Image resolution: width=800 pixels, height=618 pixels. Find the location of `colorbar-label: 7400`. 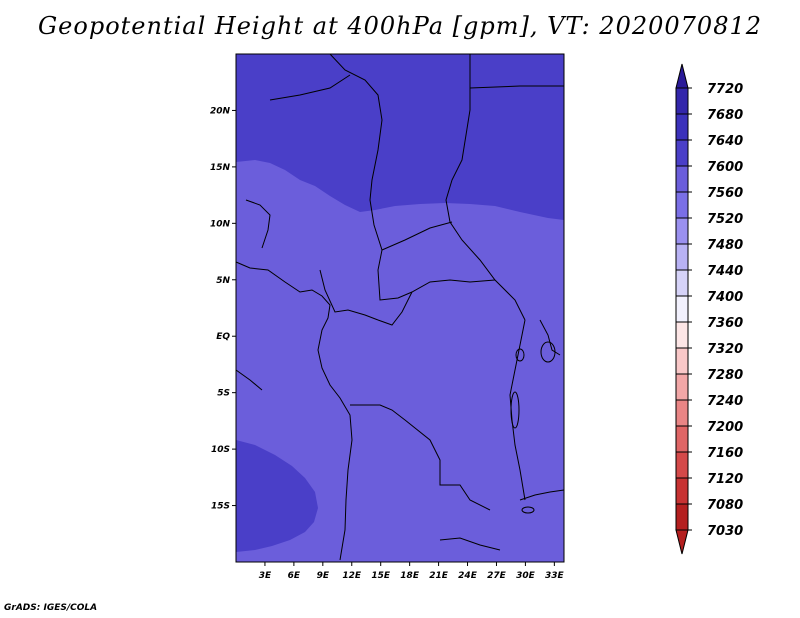

colorbar-label: 7400 is located at coordinates (725, 297).